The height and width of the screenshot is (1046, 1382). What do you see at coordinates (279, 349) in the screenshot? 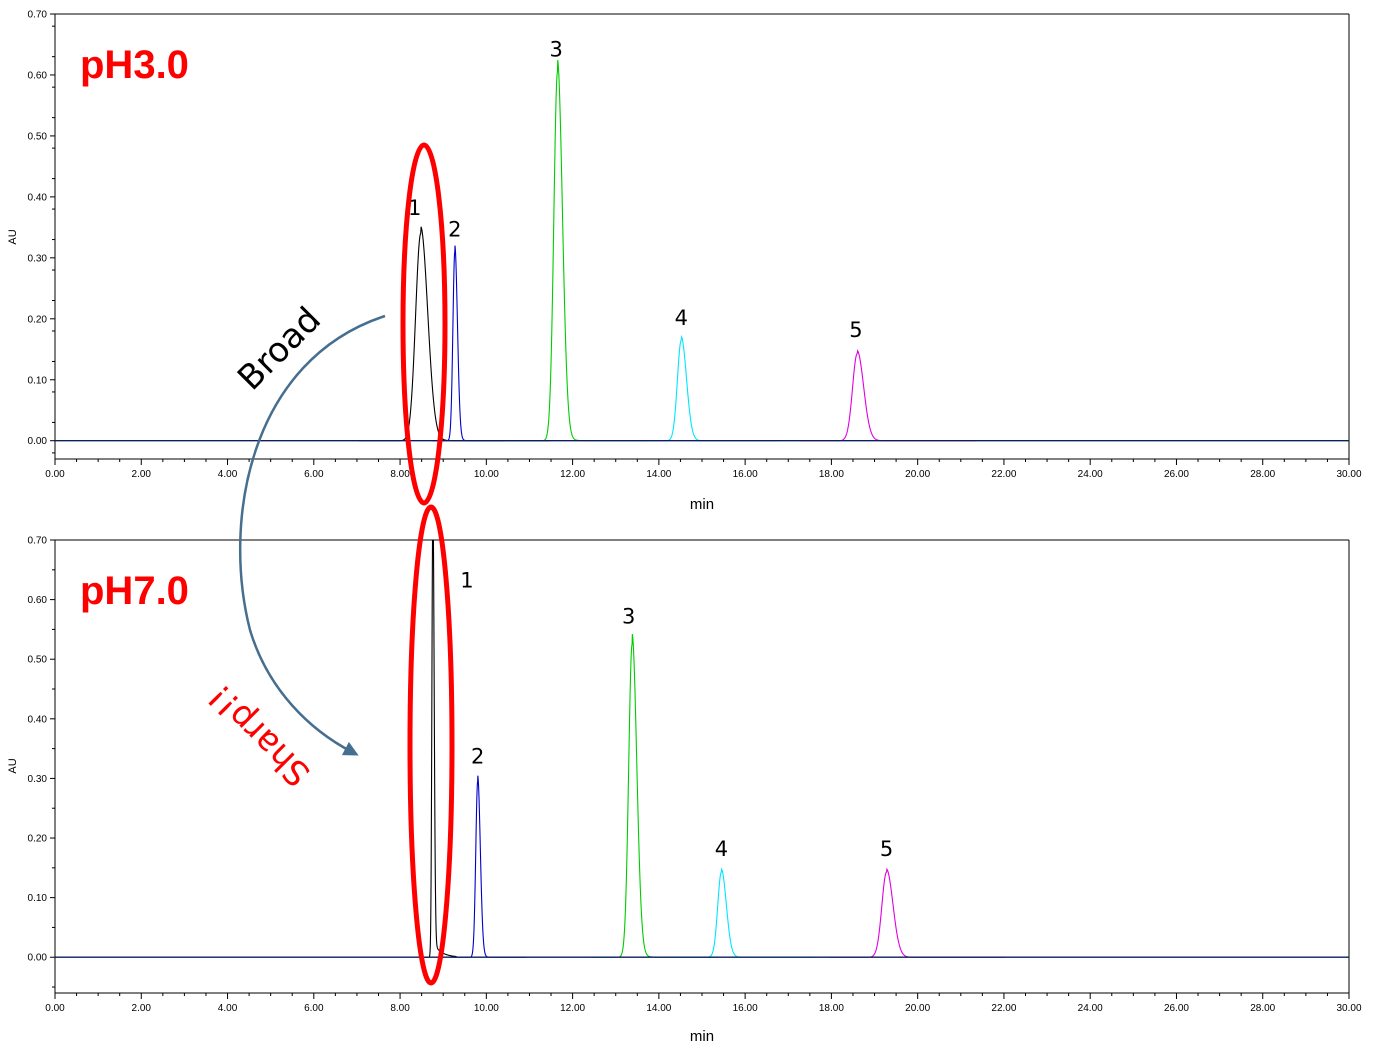
I see `annotation-broad: Broad` at bounding box center [279, 349].